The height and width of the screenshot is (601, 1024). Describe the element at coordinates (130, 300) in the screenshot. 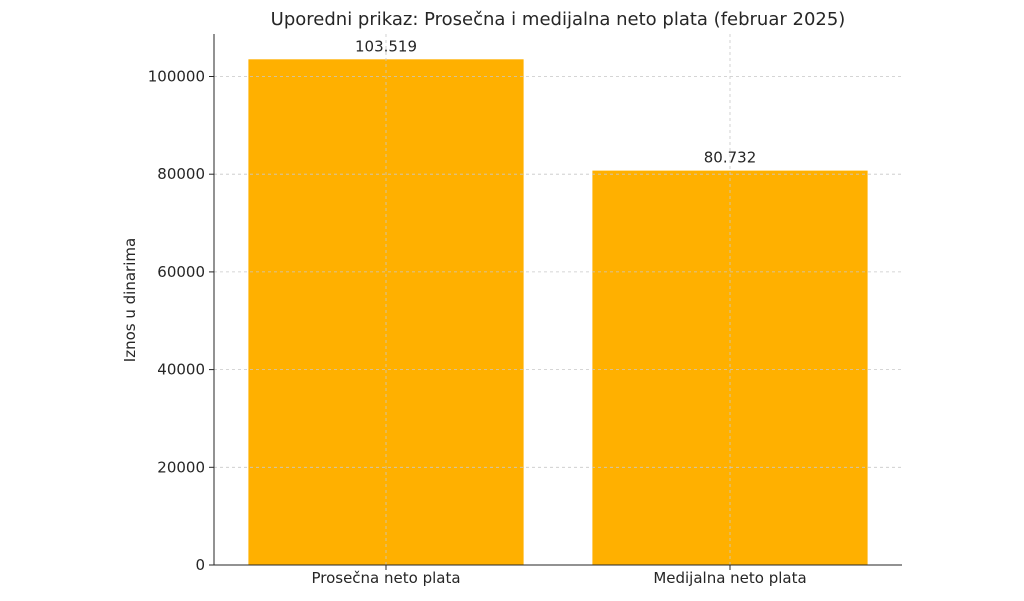

I see `y-axis-label: Iznos u dinarima` at that location.